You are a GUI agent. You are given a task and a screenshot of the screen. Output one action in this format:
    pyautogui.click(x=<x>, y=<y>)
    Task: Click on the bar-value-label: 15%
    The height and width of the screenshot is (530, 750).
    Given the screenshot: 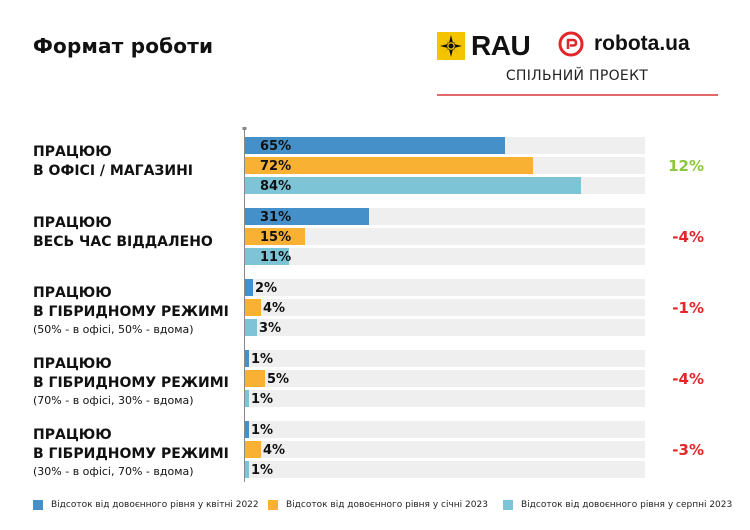 What is the action you would take?
    pyautogui.click(x=275, y=237)
    